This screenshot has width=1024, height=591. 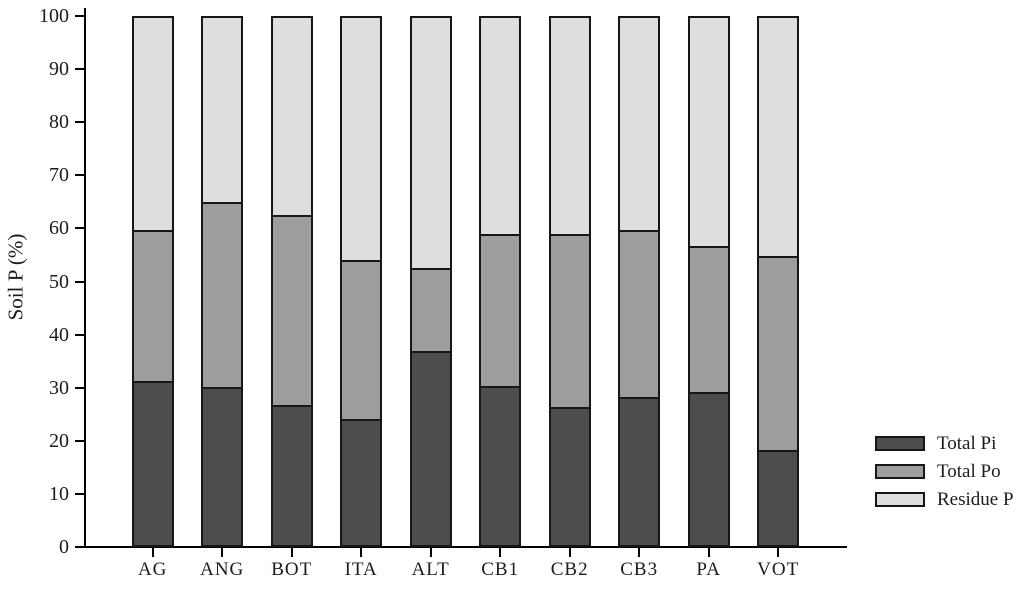 I want to click on y-tick-label: 80, so click(x=59, y=122).